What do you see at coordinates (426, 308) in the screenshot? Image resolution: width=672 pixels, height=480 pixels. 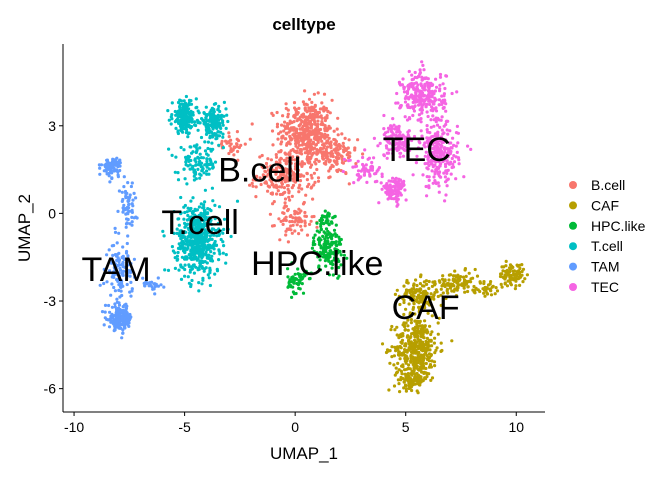 I see `cluster-label-caf: CAF` at bounding box center [426, 308].